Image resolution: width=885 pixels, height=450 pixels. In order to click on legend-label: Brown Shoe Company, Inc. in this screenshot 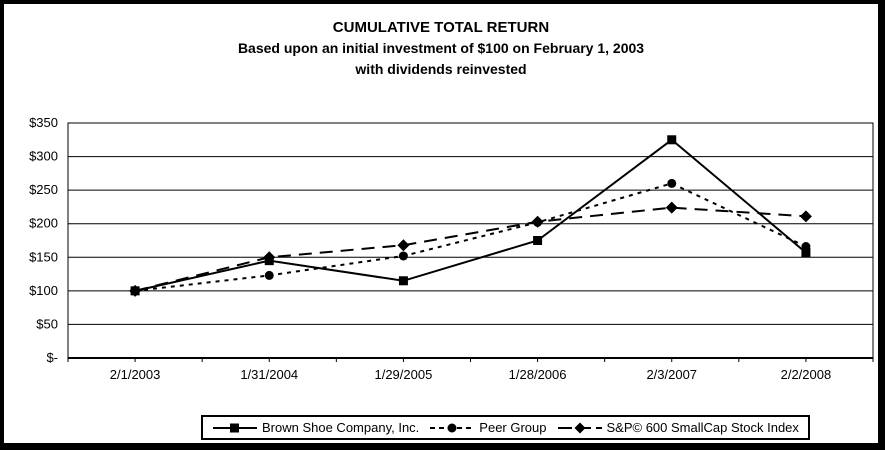, I will do `click(341, 427)`.